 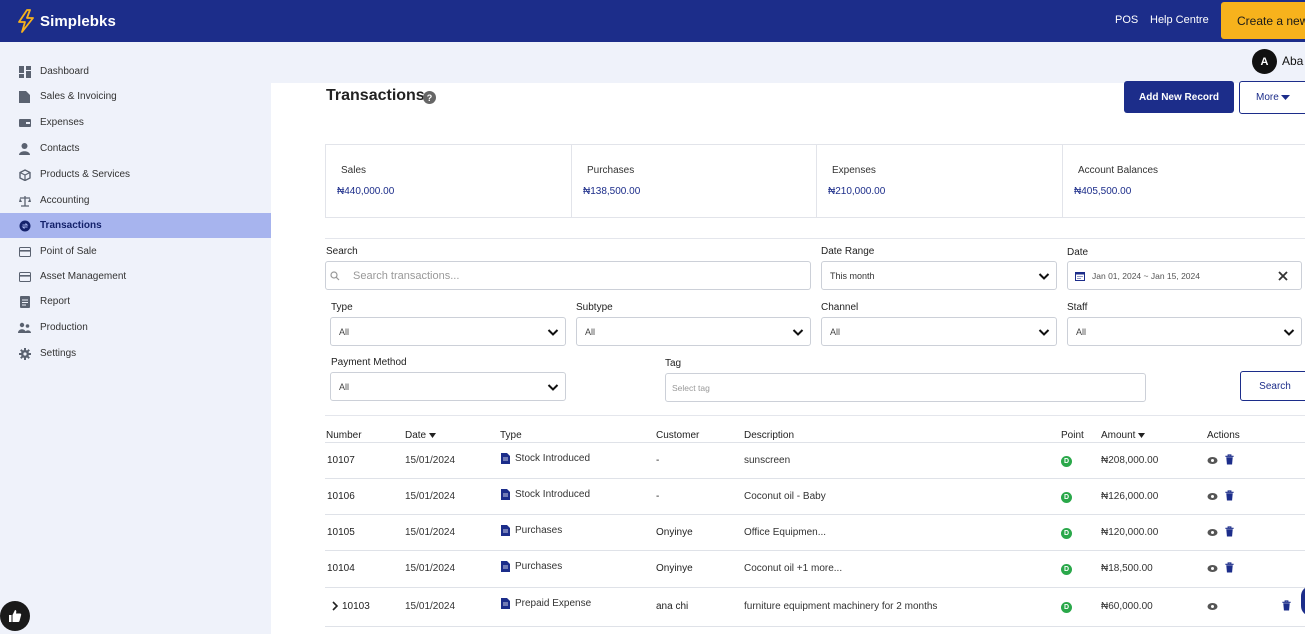 What do you see at coordinates (1303, 601) in the screenshot?
I see `chat-widget-button` at bounding box center [1303, 601].